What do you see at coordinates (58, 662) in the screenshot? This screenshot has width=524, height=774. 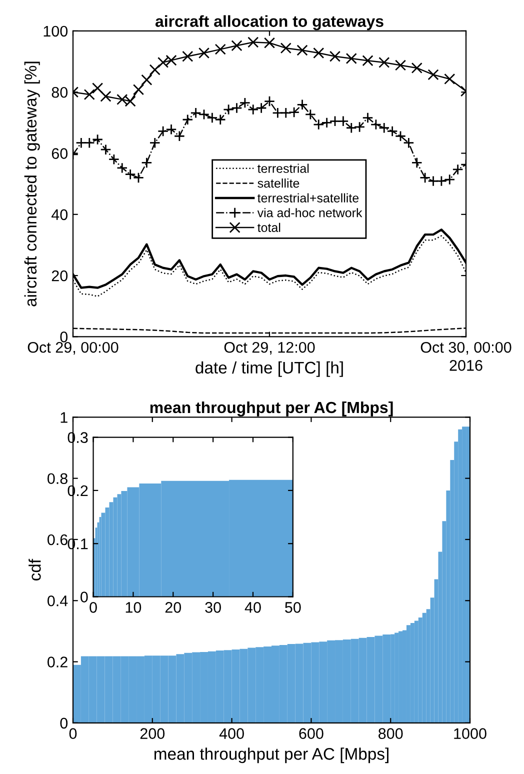 I see `y-tick-label: 0.2` at bounding box center [58, 662].